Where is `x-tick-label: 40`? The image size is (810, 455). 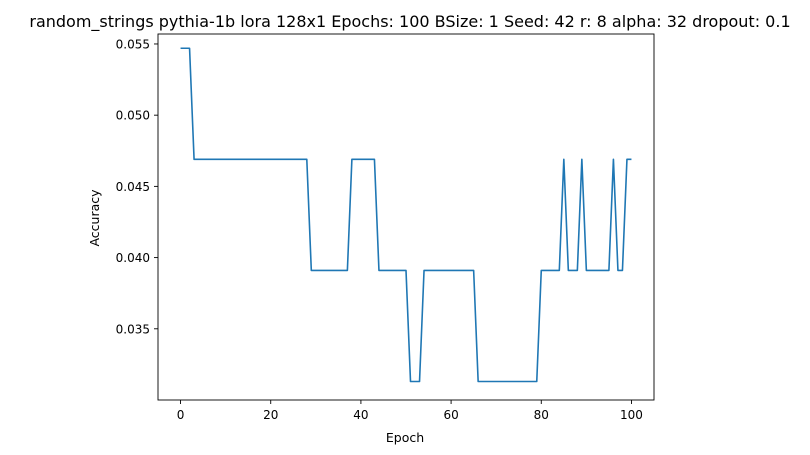 x-tick-label: 40 is located at coordinates (360, 415).